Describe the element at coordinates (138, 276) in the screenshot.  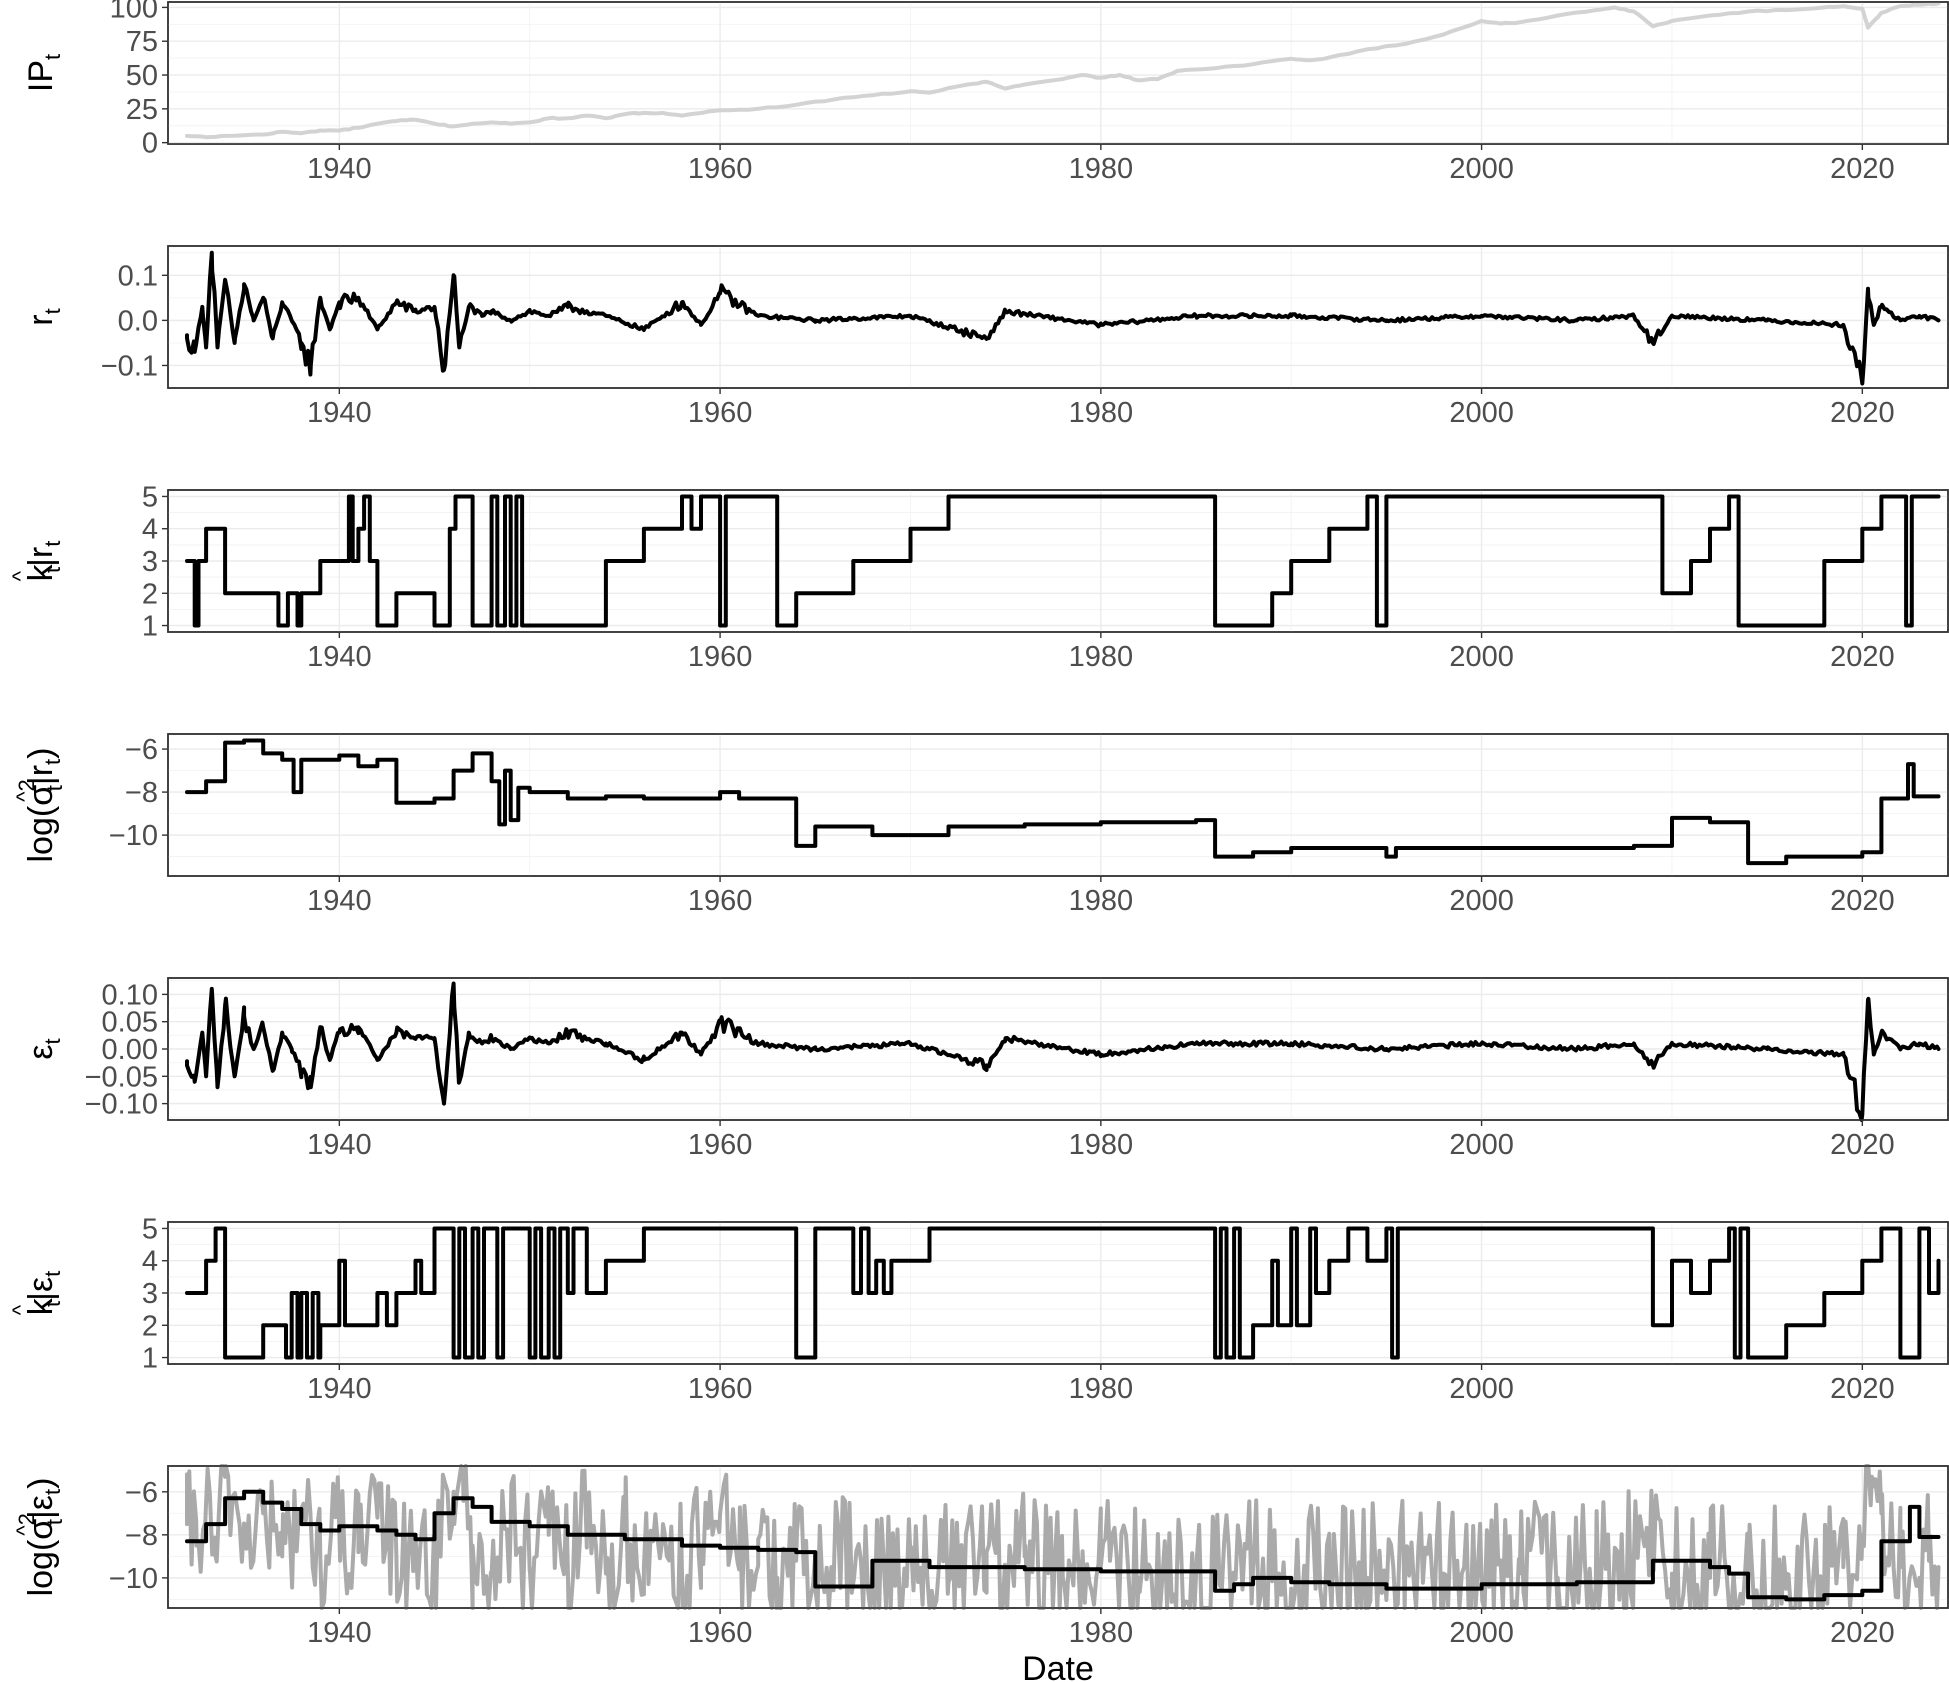
I see `y-tick-label: 0.1` at that location.